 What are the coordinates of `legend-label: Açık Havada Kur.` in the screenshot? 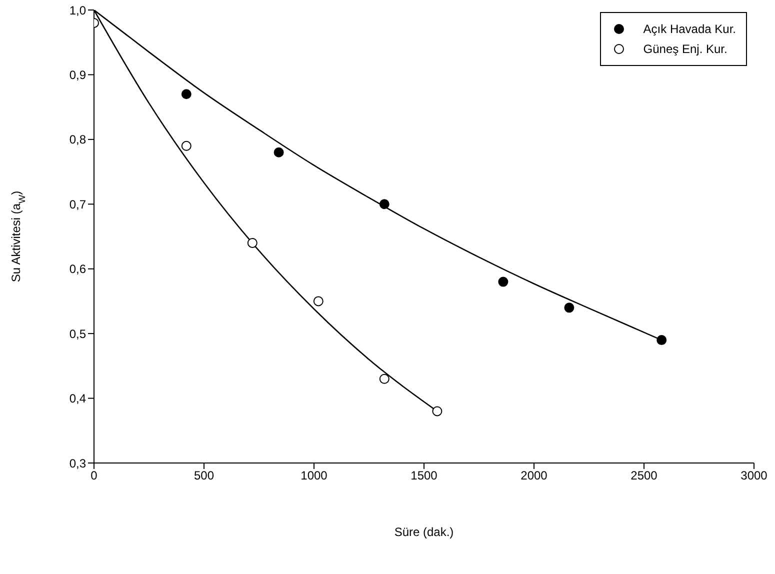 It's located at (689, 29).